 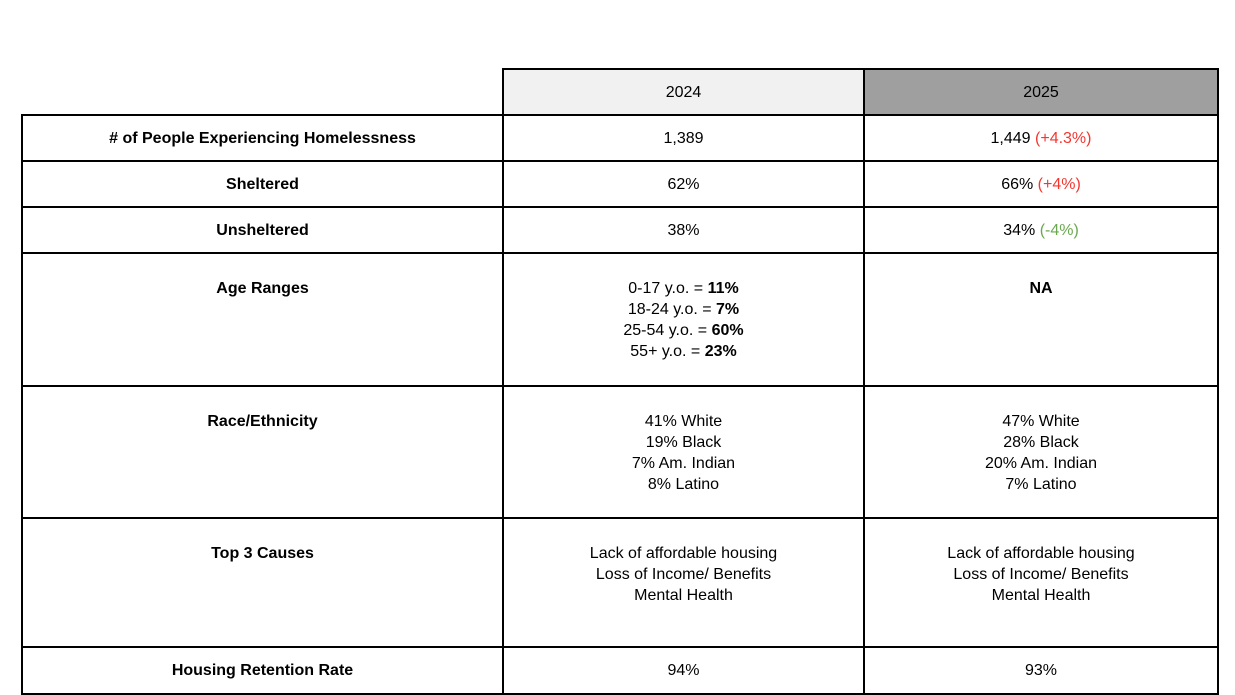 What do you see at coordinates (1041, 421) in the screenshot?
I see `race-line: 47% White` at bounding box center [1041, 421].